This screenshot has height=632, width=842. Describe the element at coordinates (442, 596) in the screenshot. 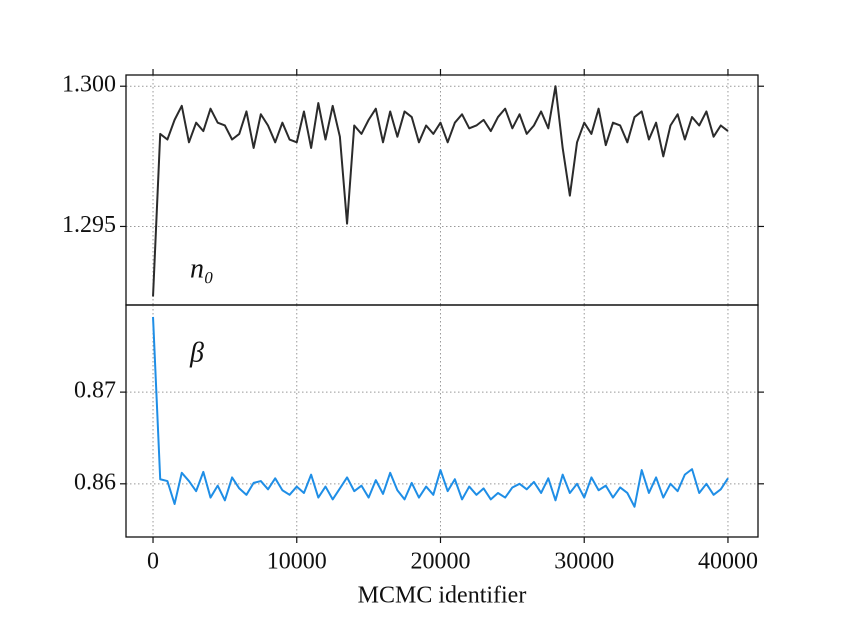

I see `x-axis-label: MCMC identifier` at that location.